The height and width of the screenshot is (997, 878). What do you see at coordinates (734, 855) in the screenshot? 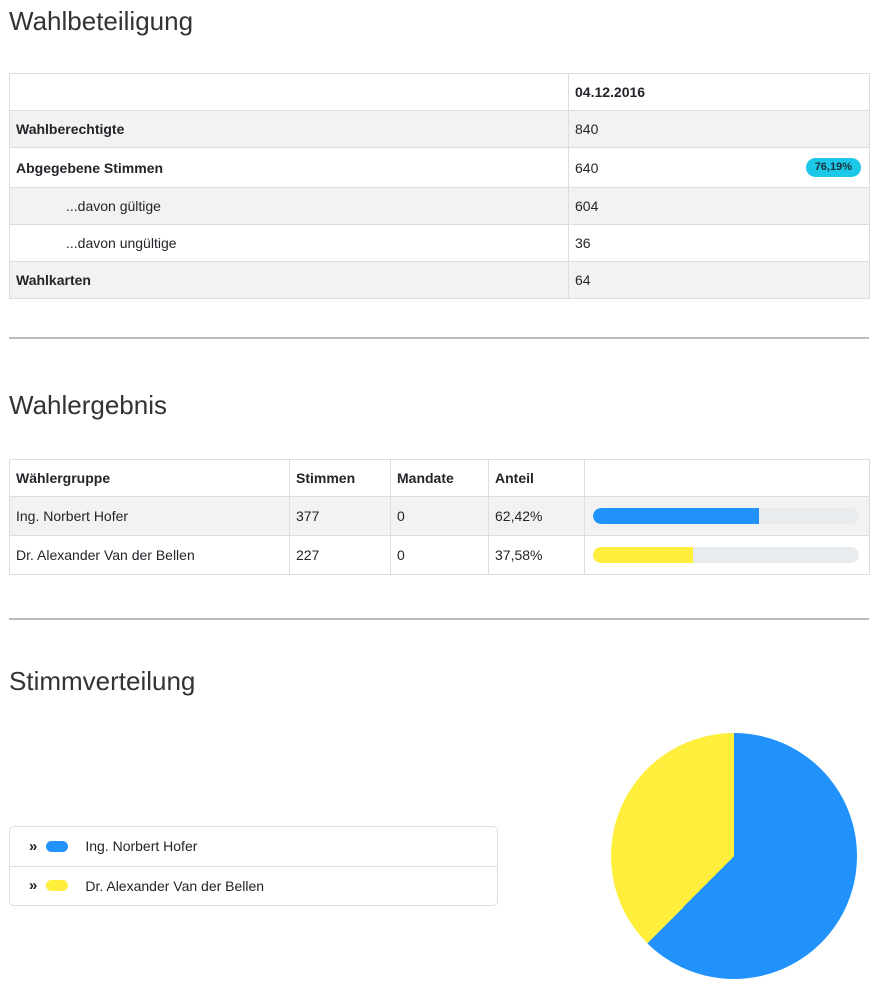
I see `pie-chart` at bounding box center [734, 855].